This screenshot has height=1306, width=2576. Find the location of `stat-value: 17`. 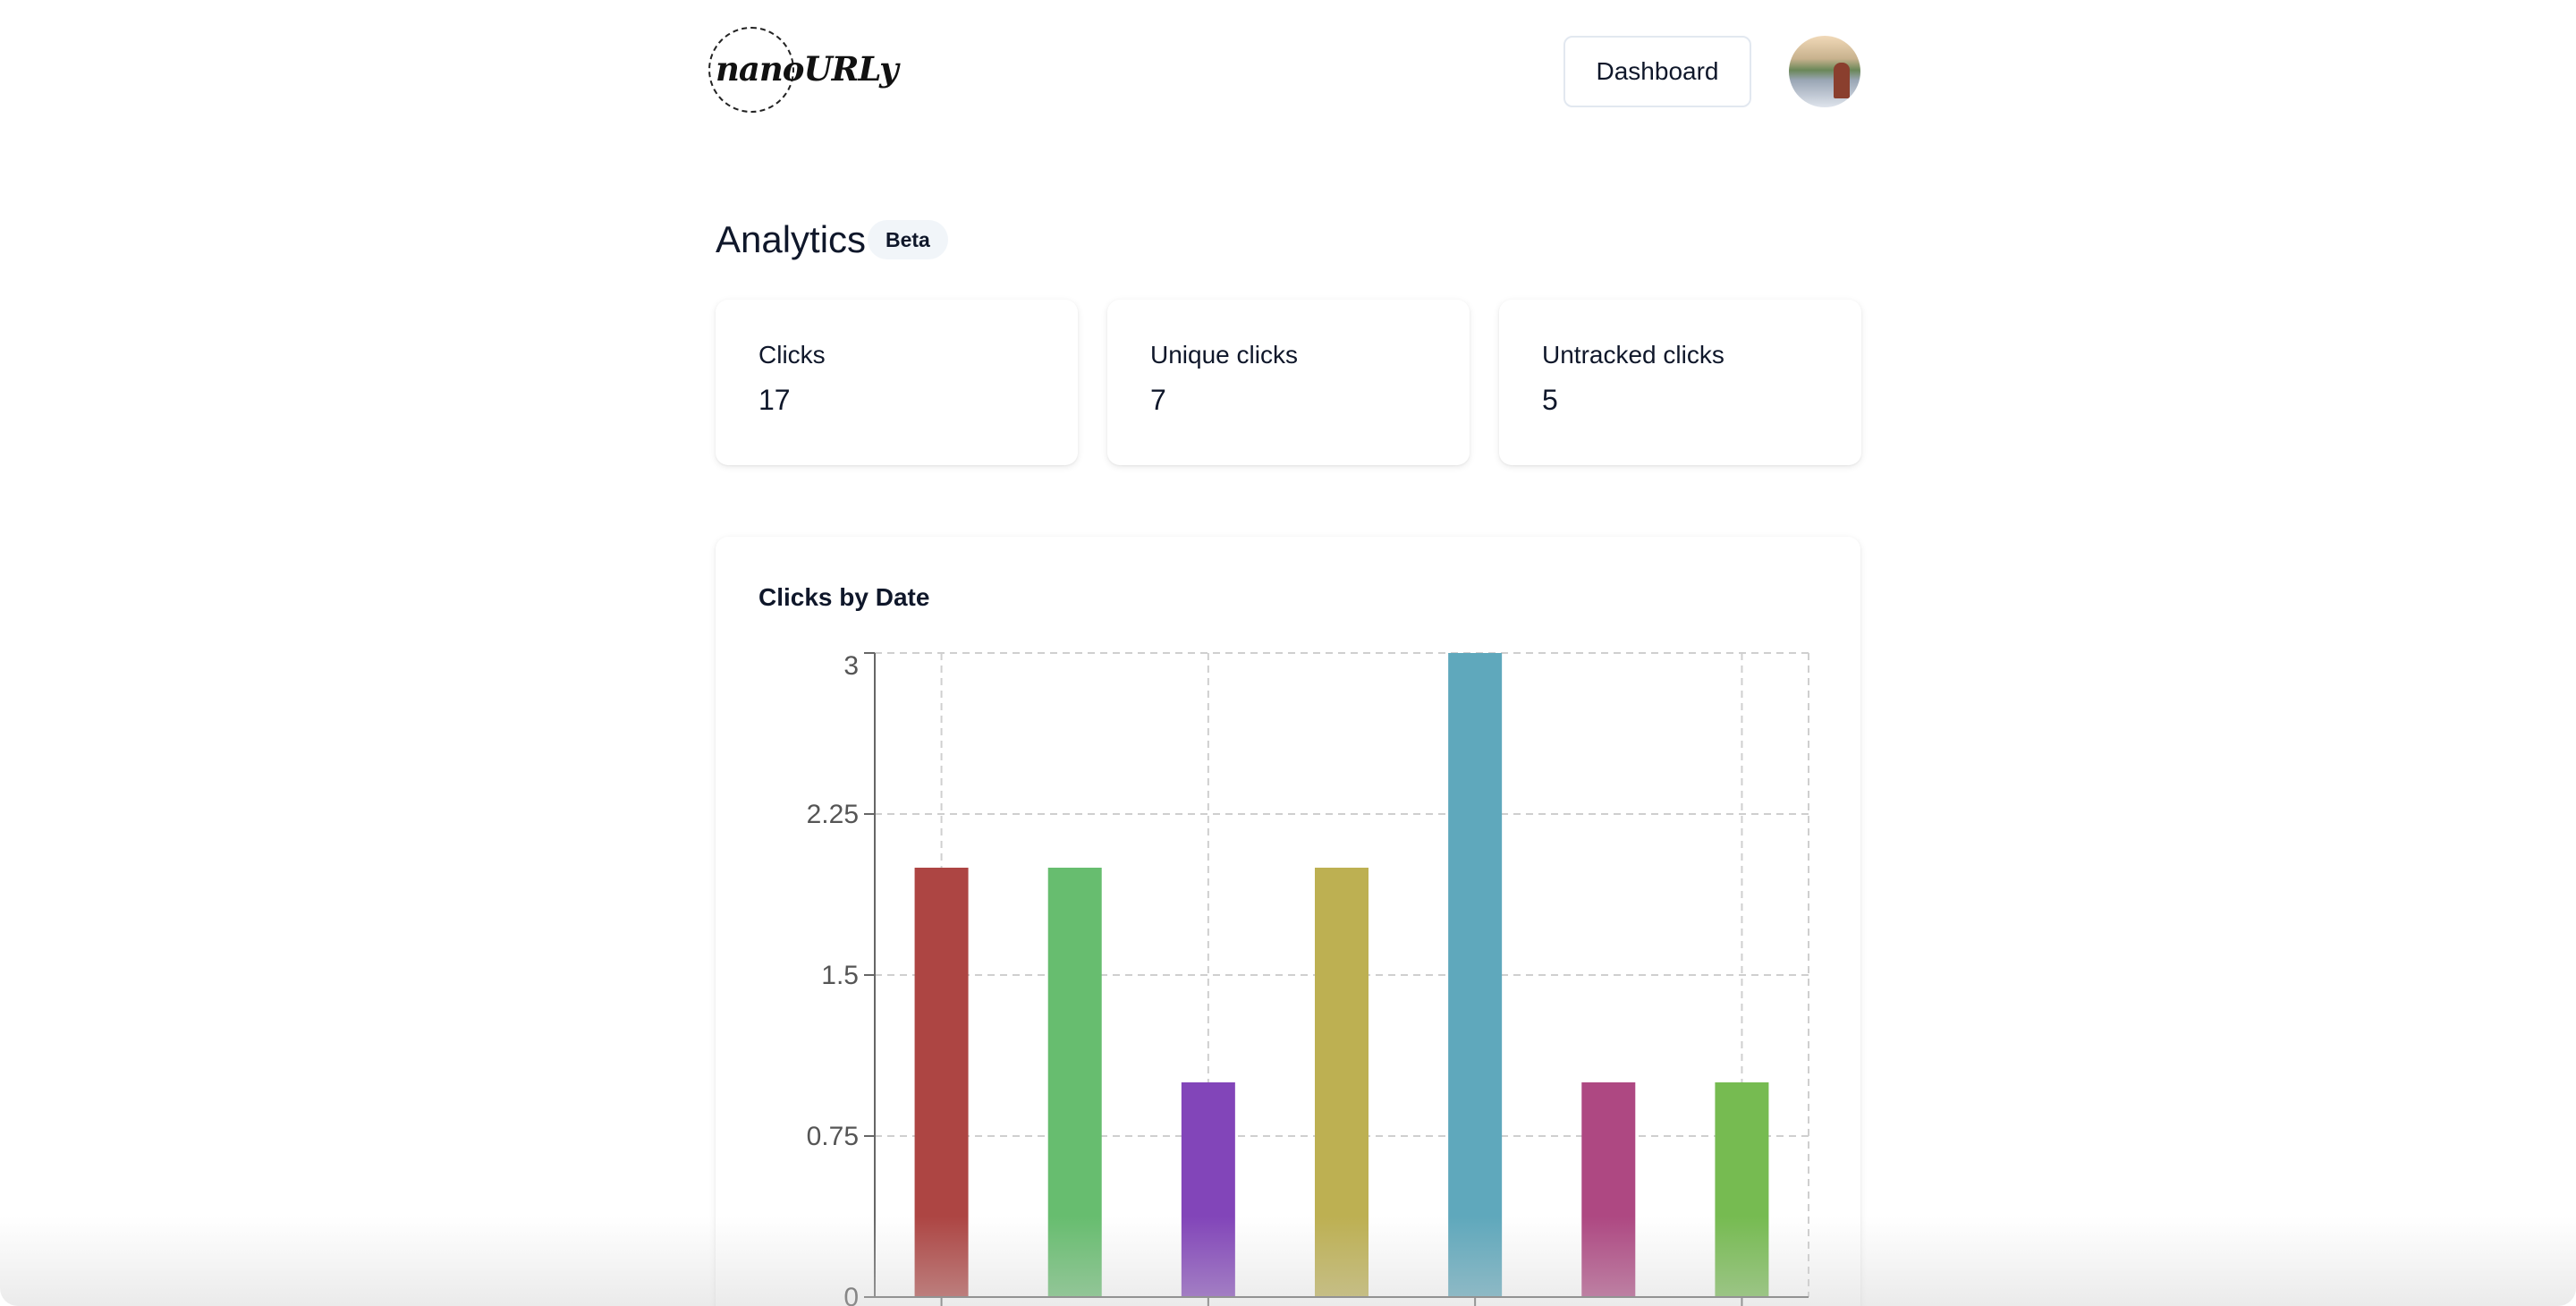

stat-value: 17 is located at coordinates (774, 400).